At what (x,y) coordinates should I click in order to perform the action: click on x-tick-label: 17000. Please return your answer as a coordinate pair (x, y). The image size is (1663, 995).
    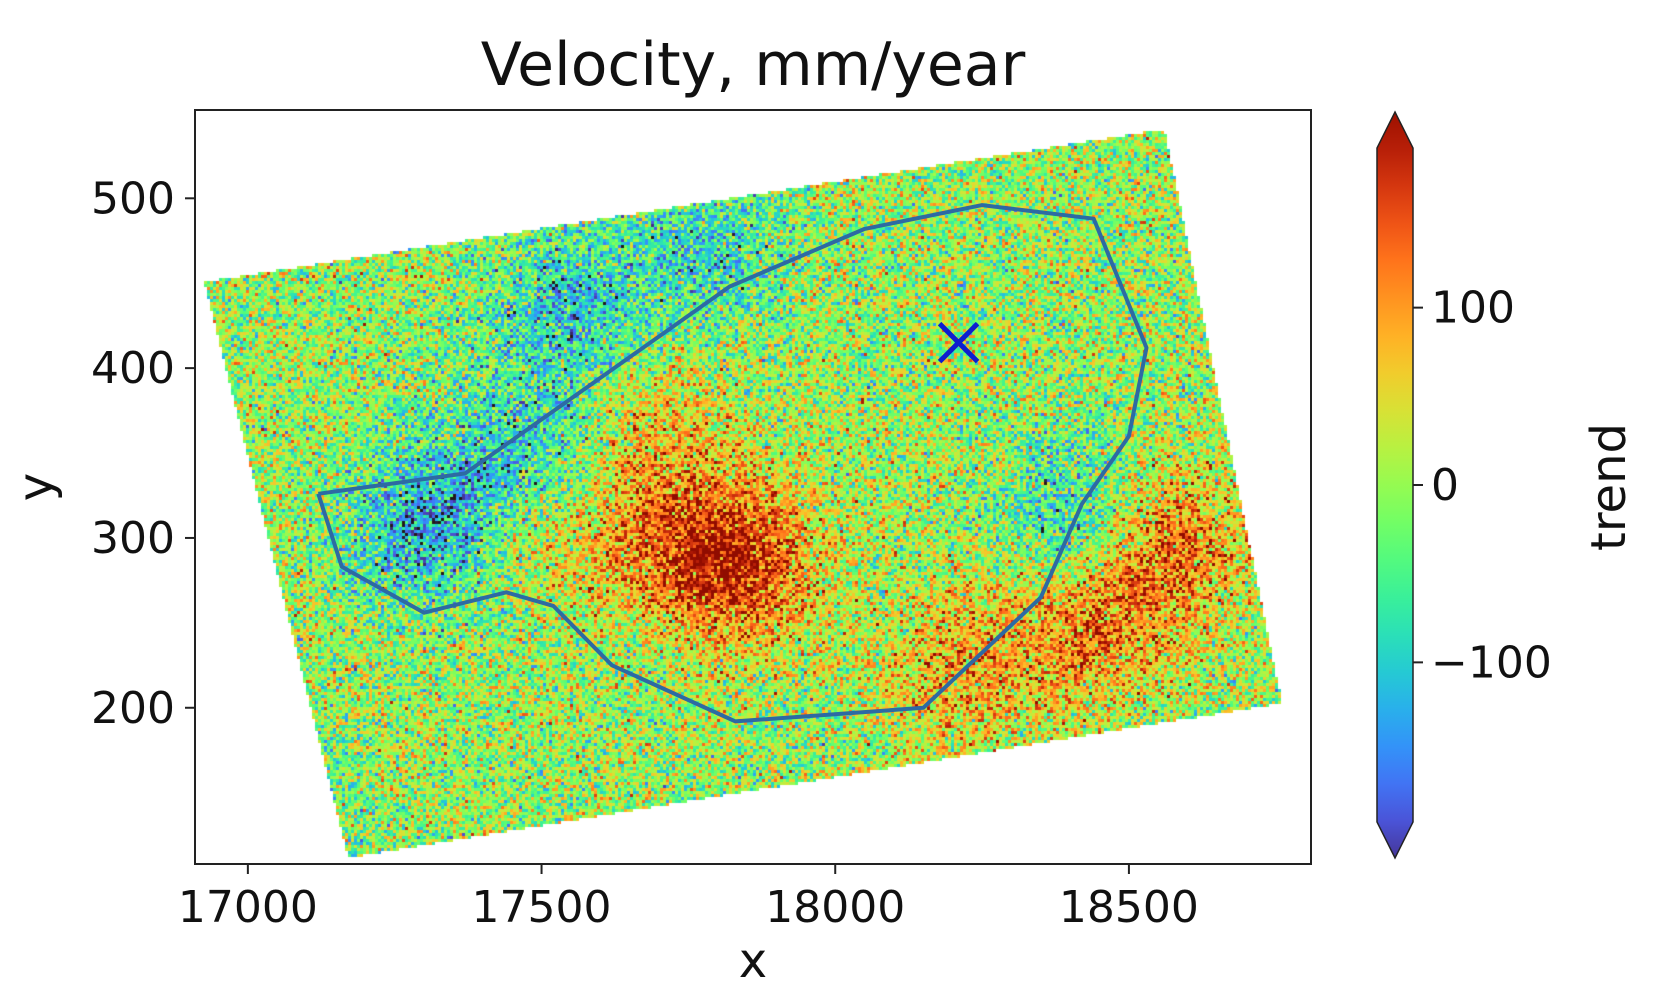
    Looking at the image, I should click on (248, 907).